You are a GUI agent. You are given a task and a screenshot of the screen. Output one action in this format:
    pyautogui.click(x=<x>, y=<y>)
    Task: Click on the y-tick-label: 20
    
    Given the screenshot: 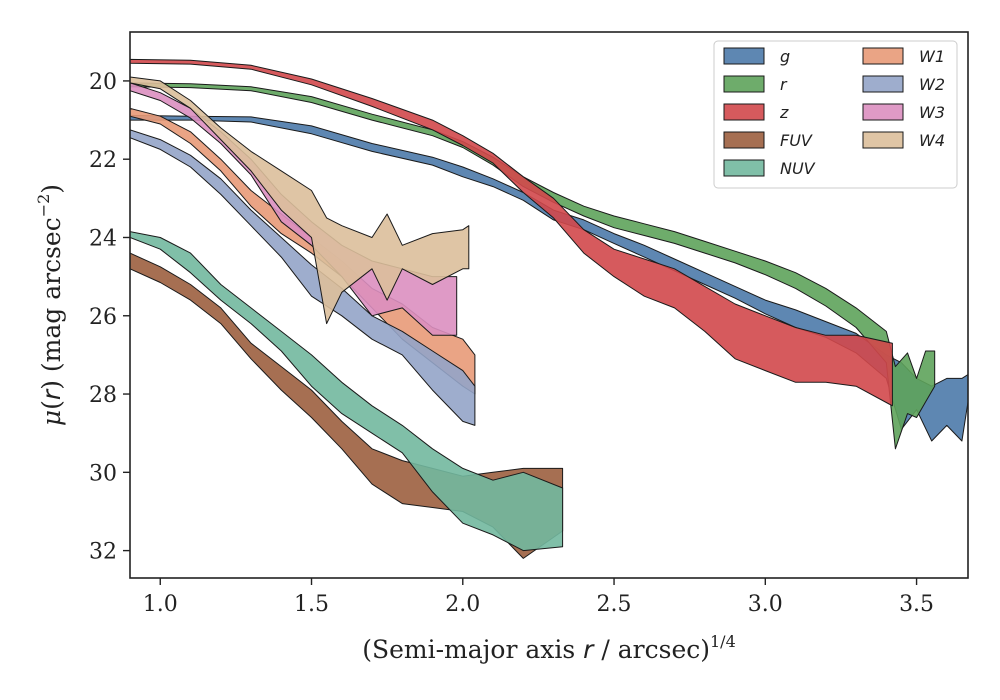 What is the action you would take?
    pyautogui.click(x=103, y=82)
    